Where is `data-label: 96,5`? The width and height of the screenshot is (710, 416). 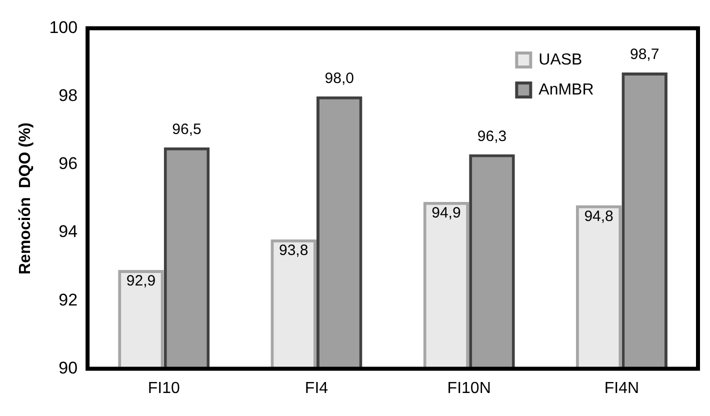 data-label: 96,5 is located at coordinates (187, 129).